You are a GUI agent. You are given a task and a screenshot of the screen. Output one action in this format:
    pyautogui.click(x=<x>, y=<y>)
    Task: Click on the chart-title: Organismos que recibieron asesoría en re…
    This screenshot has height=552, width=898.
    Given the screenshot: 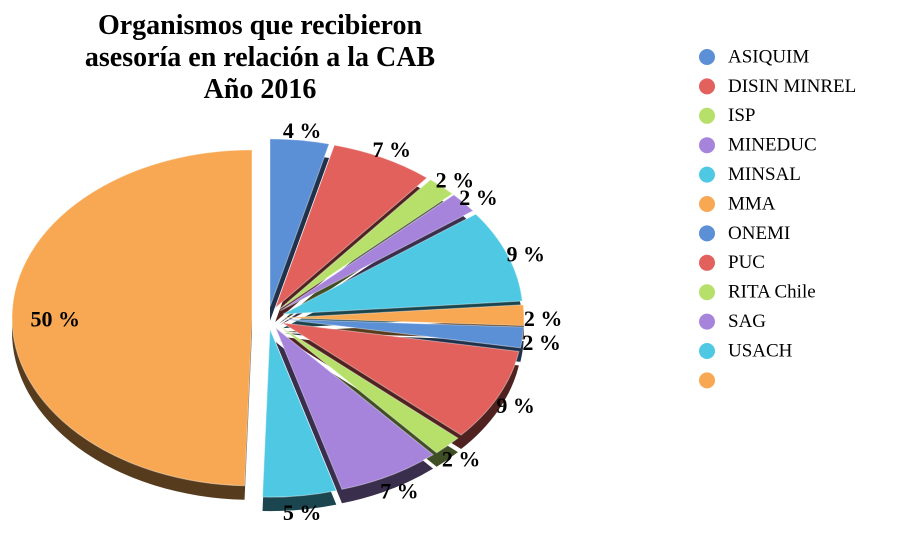 What is the action you would take?
    pyautogui.click(x=260, y=41)
    